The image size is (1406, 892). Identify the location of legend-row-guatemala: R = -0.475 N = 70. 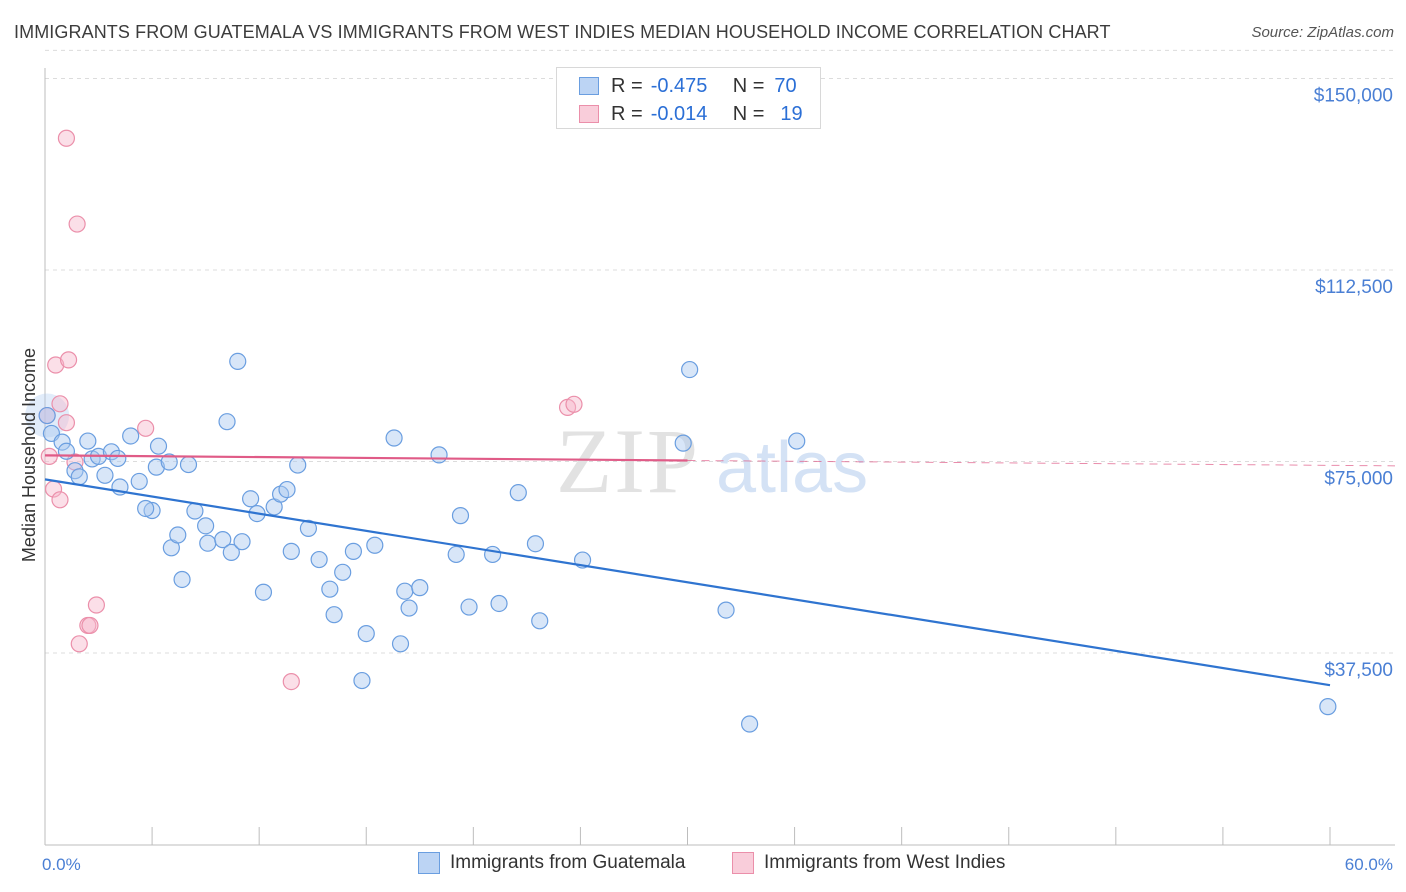
(688, 86).